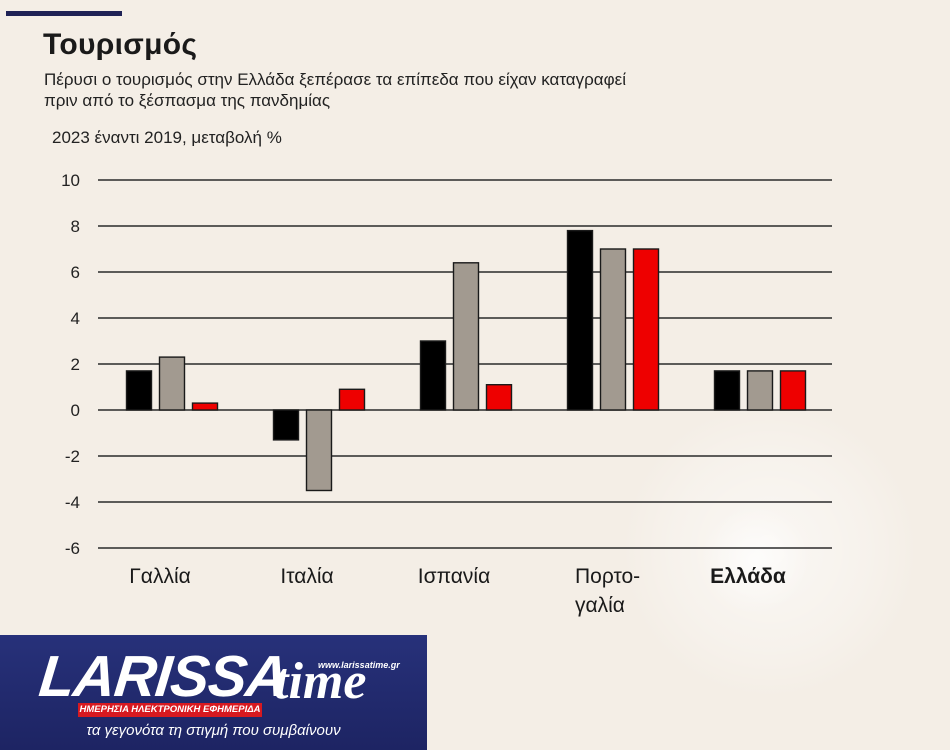  Describe the element at coordinates (160, 576) in the screenshot. I see `x-tick-label: Γαλλία` at that location.